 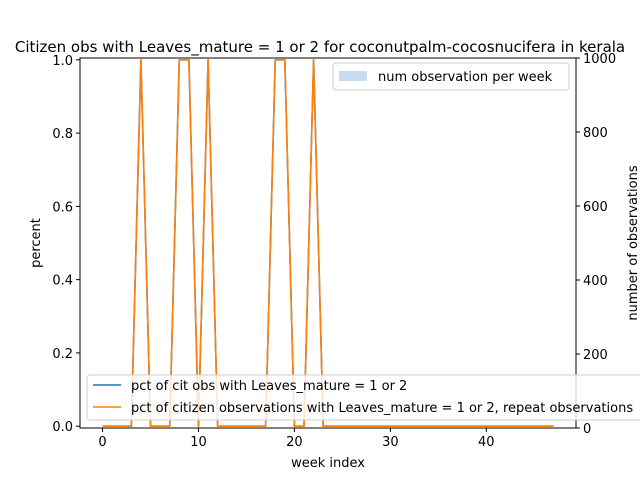 What do you see at coordinates (62, 427) in the screenshot?
I see `y-tick-label-0: 0.0` at bounding box center [62, 427].